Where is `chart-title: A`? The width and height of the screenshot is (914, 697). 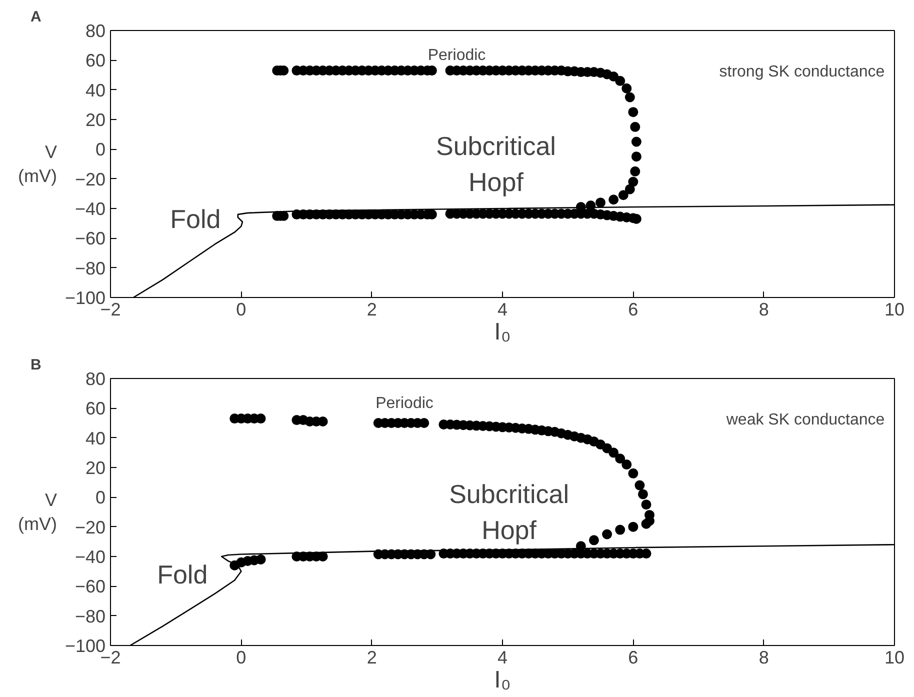
chart-title: A is located at coordinates (36, 17).